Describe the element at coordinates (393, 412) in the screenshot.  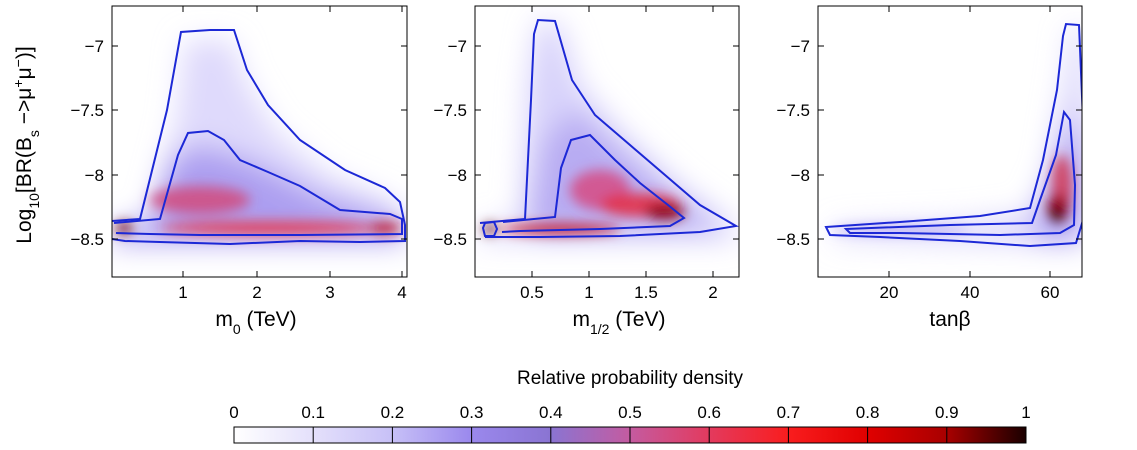
I see `colorbar-tick-label: 0.2` at that location.